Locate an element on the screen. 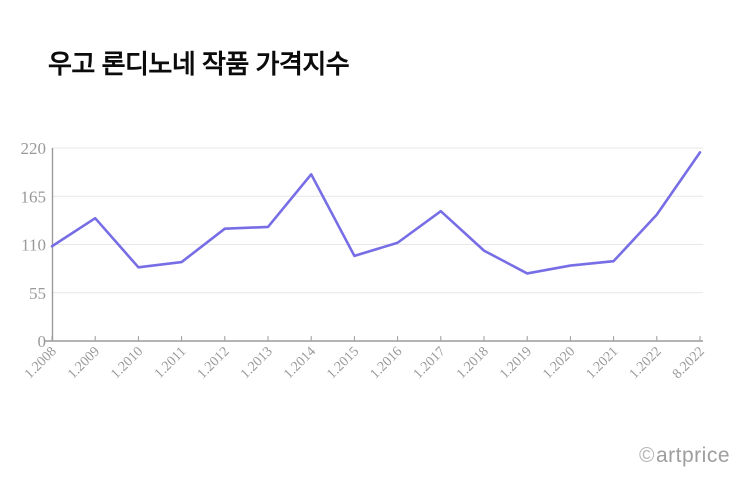  x-tick-label-1.2016: 1.2016 is located at coordinates (387, 363).